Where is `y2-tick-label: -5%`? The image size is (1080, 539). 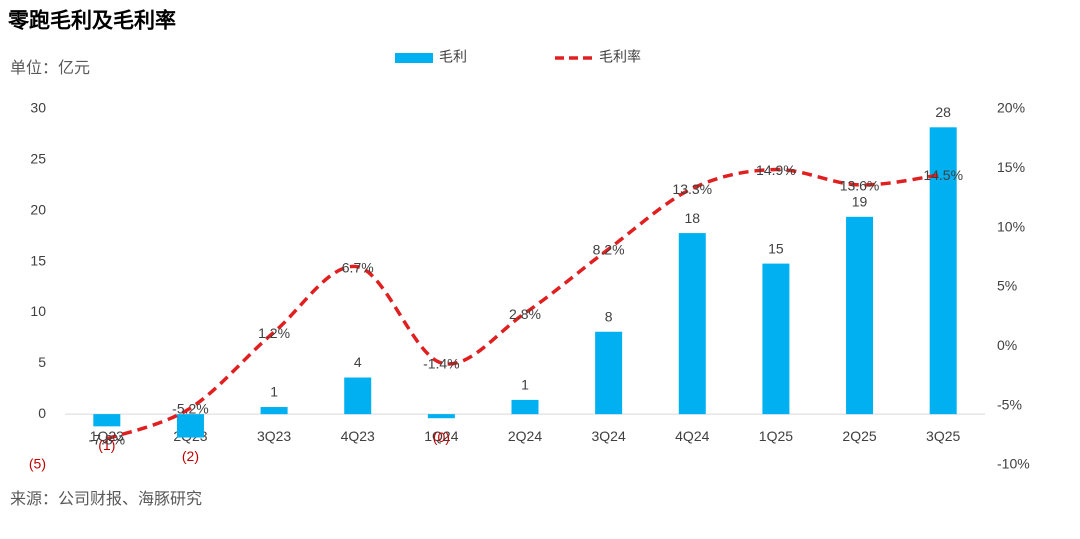 y2-tick-label: -5% is located at coordinates (1009, 404).